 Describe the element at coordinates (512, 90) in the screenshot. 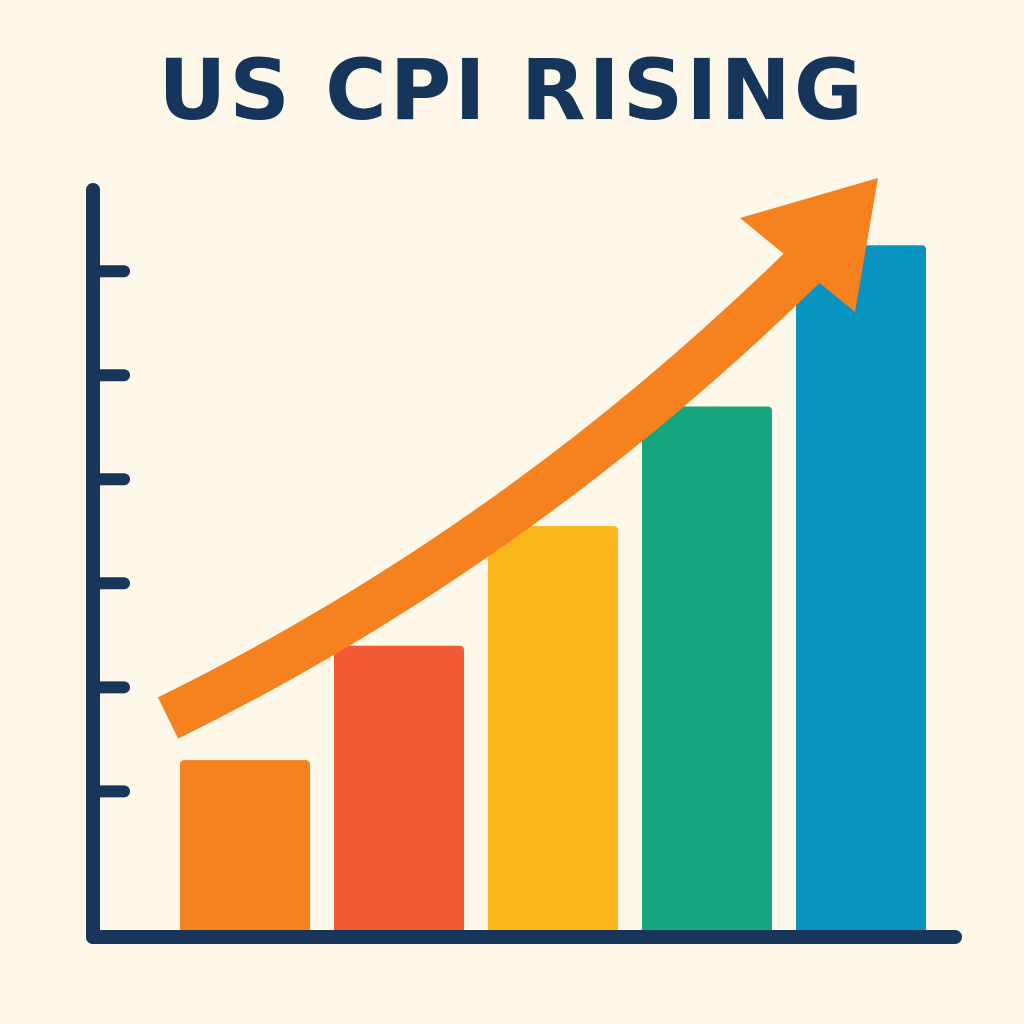

I see `chart-title: US CPI RISING` at that location.